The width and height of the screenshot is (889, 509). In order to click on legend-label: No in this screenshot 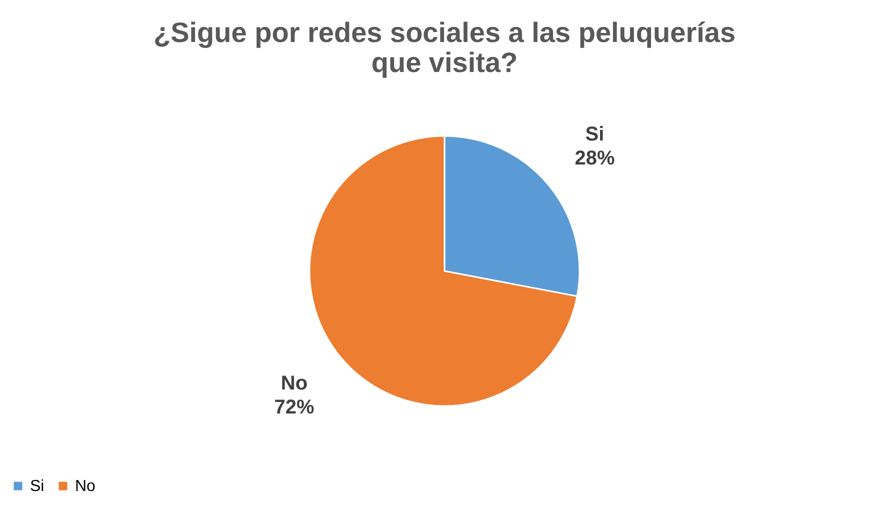, I will do `click(85, 486)`.